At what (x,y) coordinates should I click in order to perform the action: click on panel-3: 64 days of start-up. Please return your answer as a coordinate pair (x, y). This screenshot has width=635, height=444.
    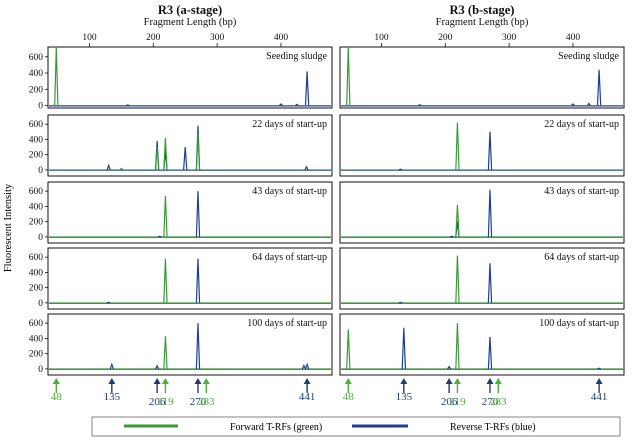
    Looking at the image, I should click on (482, 278).